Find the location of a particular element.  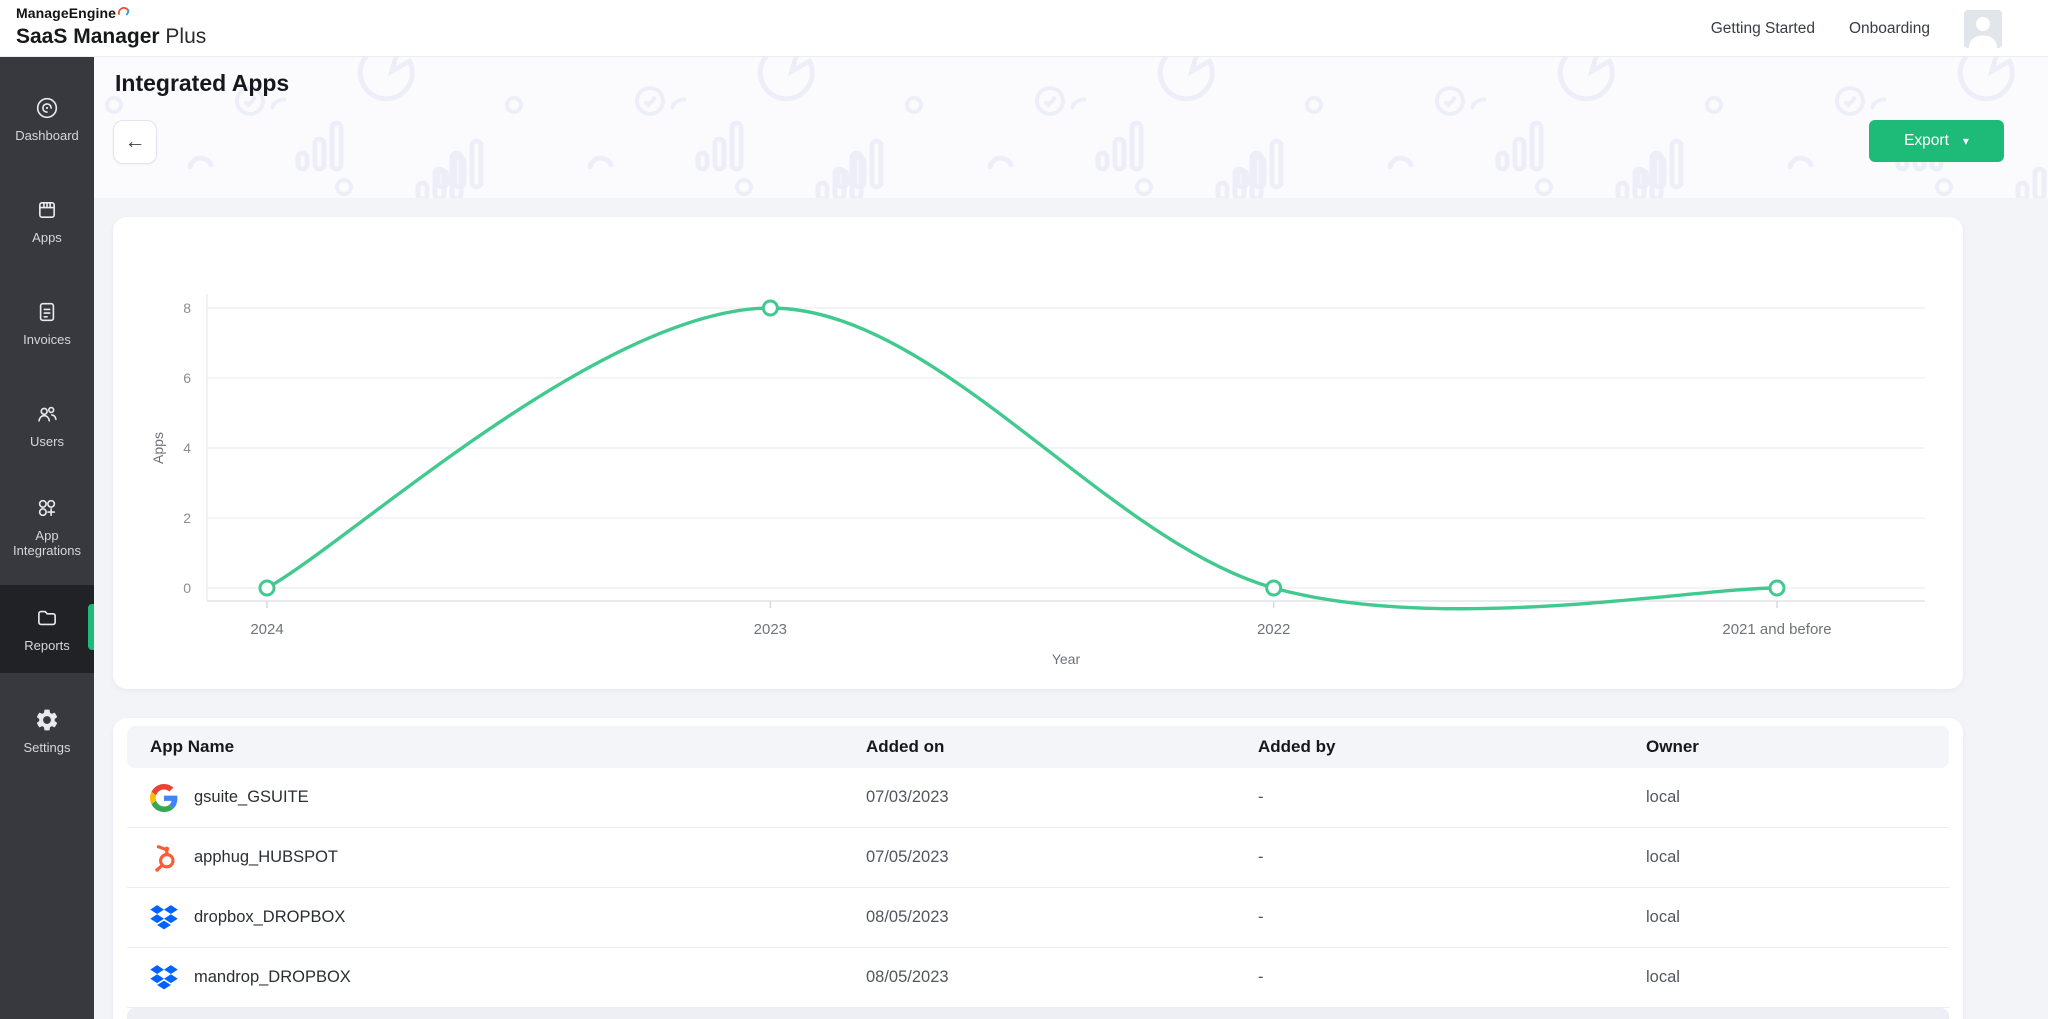

brand-name-top: ManageEngine is located at coordinates (66, 13).